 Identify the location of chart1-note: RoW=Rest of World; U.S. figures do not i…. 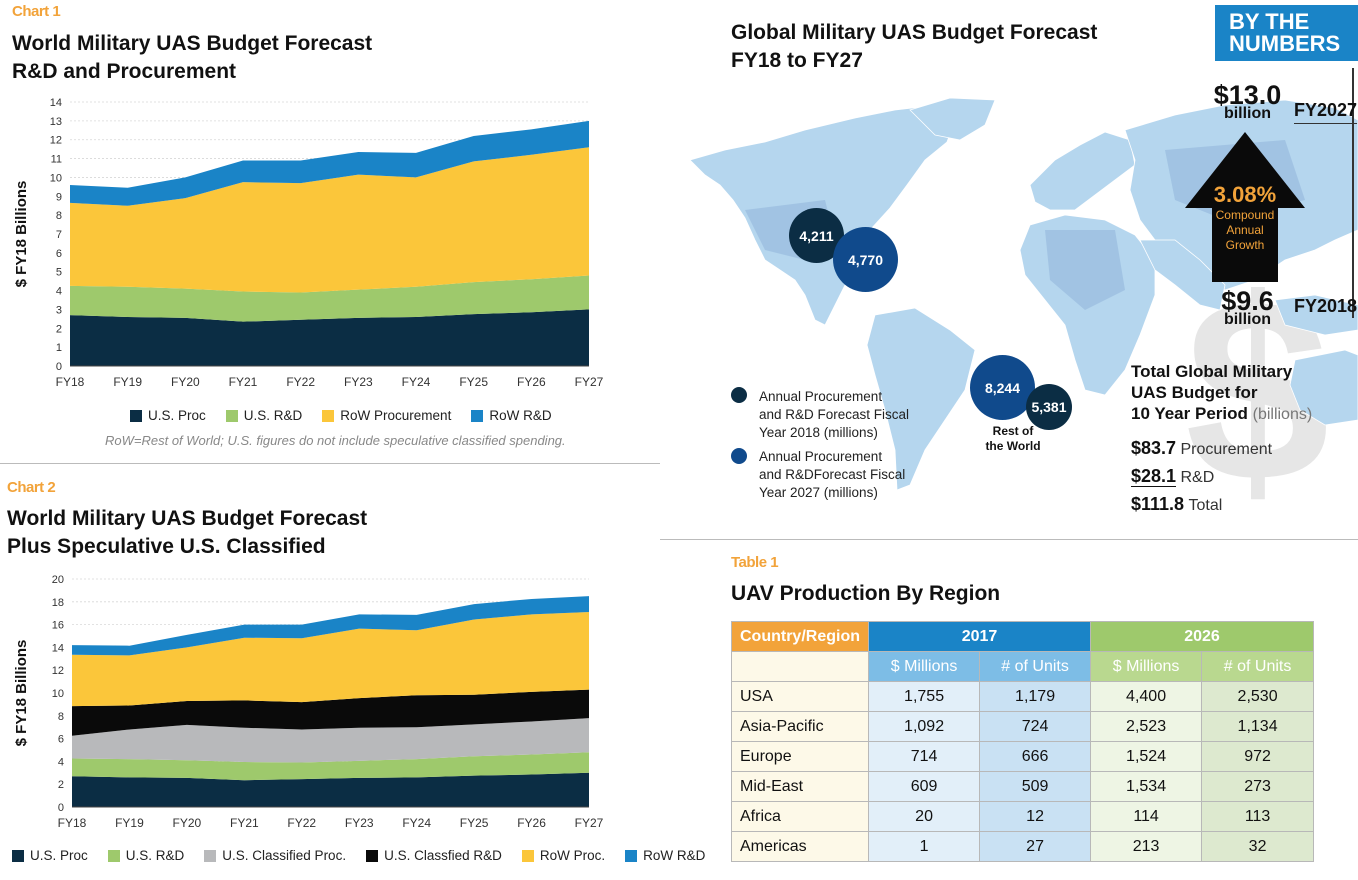
(335, 440).